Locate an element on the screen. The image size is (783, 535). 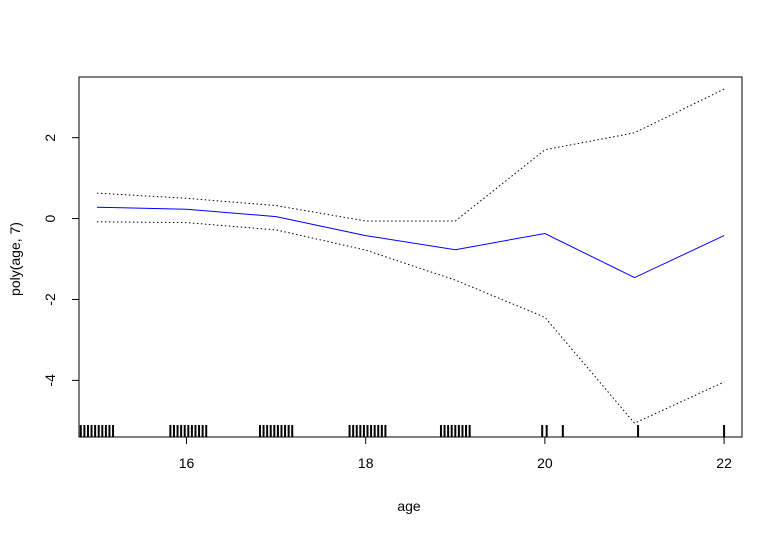
y-axis-title: poly(age, 7) is located at coordinates (15, 259).